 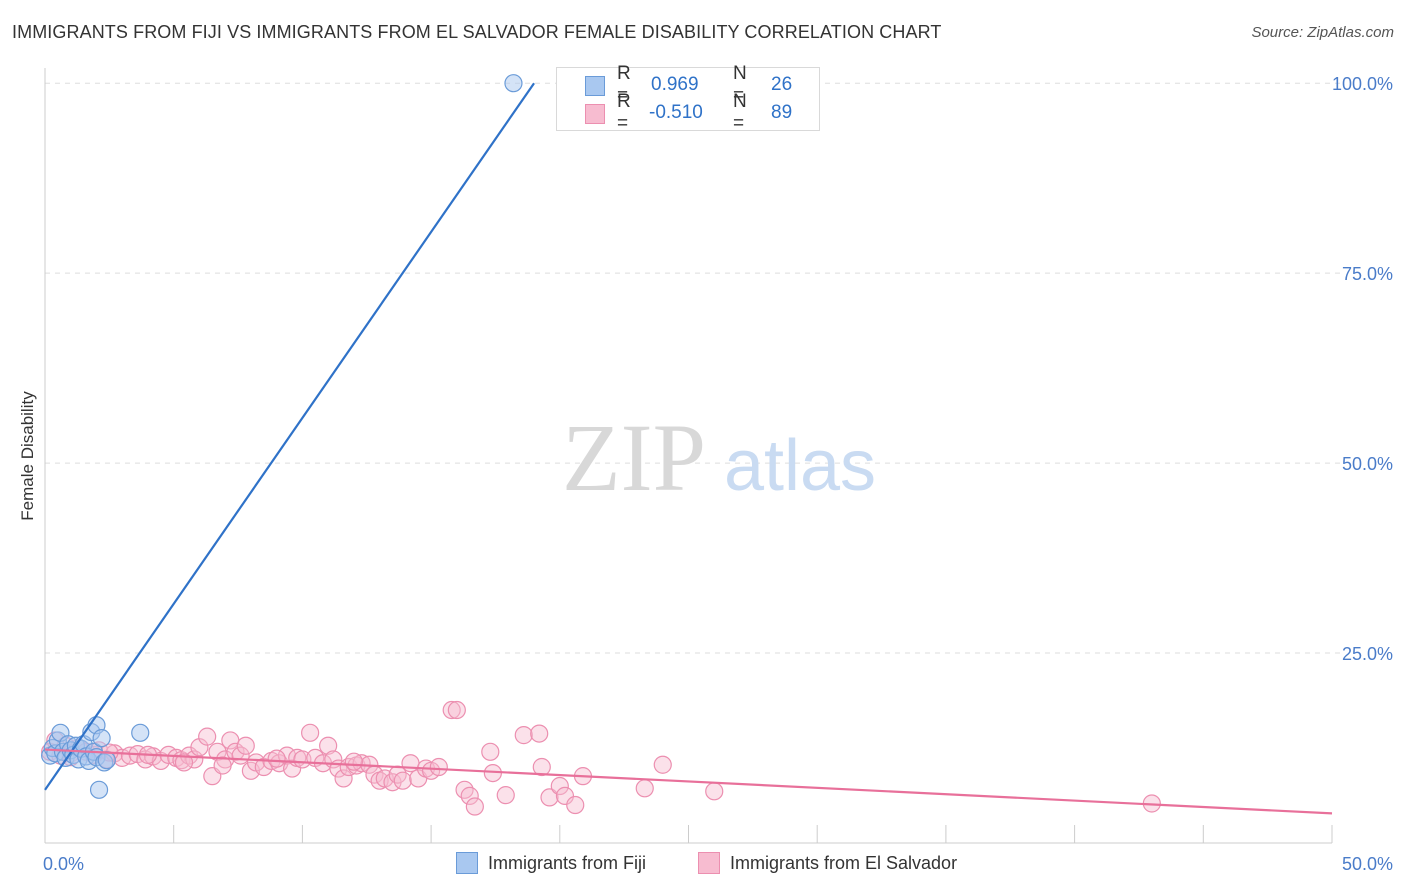 What do you see at coordinates (1367, 654) in the screenshot?
I see `y-tick-label: 25.0%` at bounding box center [1367, 654].